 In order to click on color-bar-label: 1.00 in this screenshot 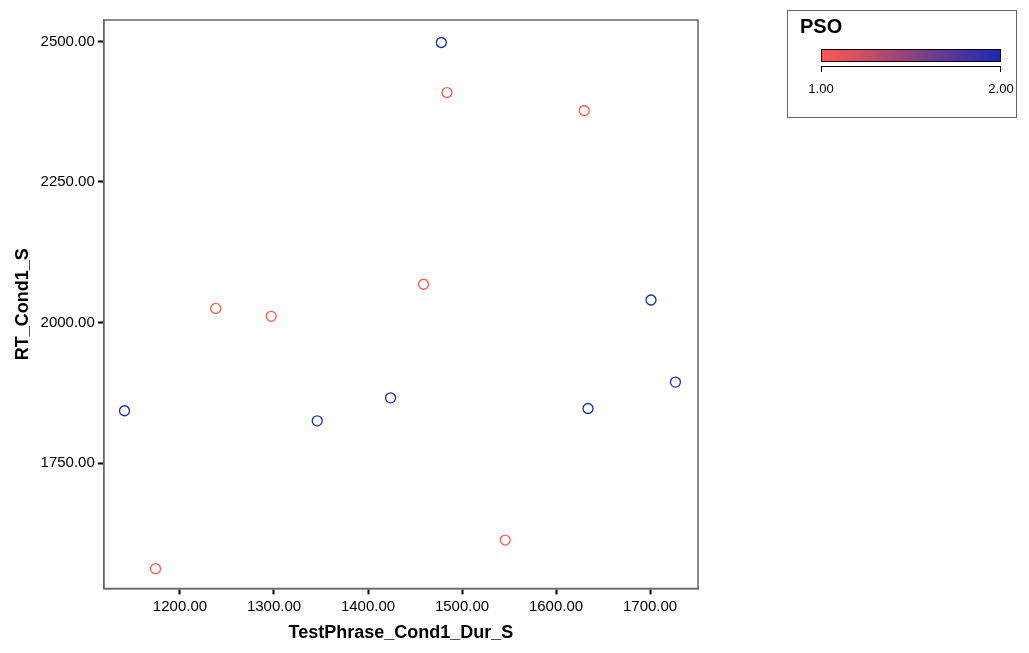, I will do `click(821, 88)`.